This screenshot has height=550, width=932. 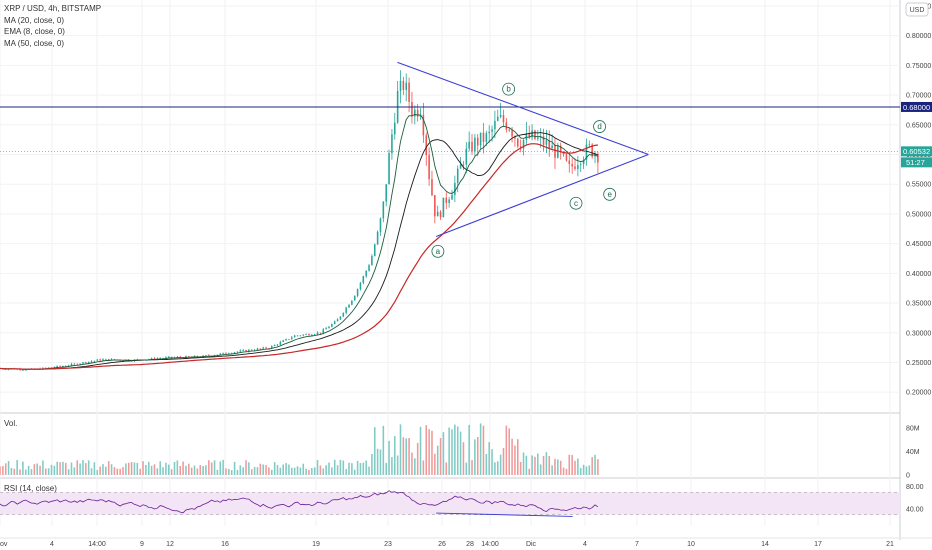 I want to click on x-tick-label: 14, so click(x=765, y=544).